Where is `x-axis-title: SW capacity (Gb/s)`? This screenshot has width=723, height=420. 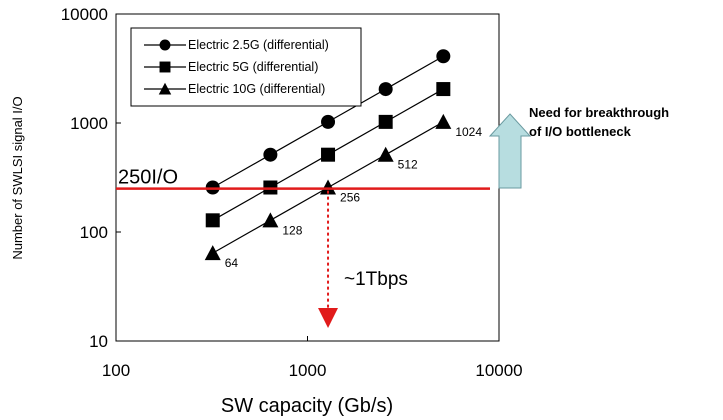 x-axis-title: SW capacity (Gb/s) is located at coordinates (307, 406).